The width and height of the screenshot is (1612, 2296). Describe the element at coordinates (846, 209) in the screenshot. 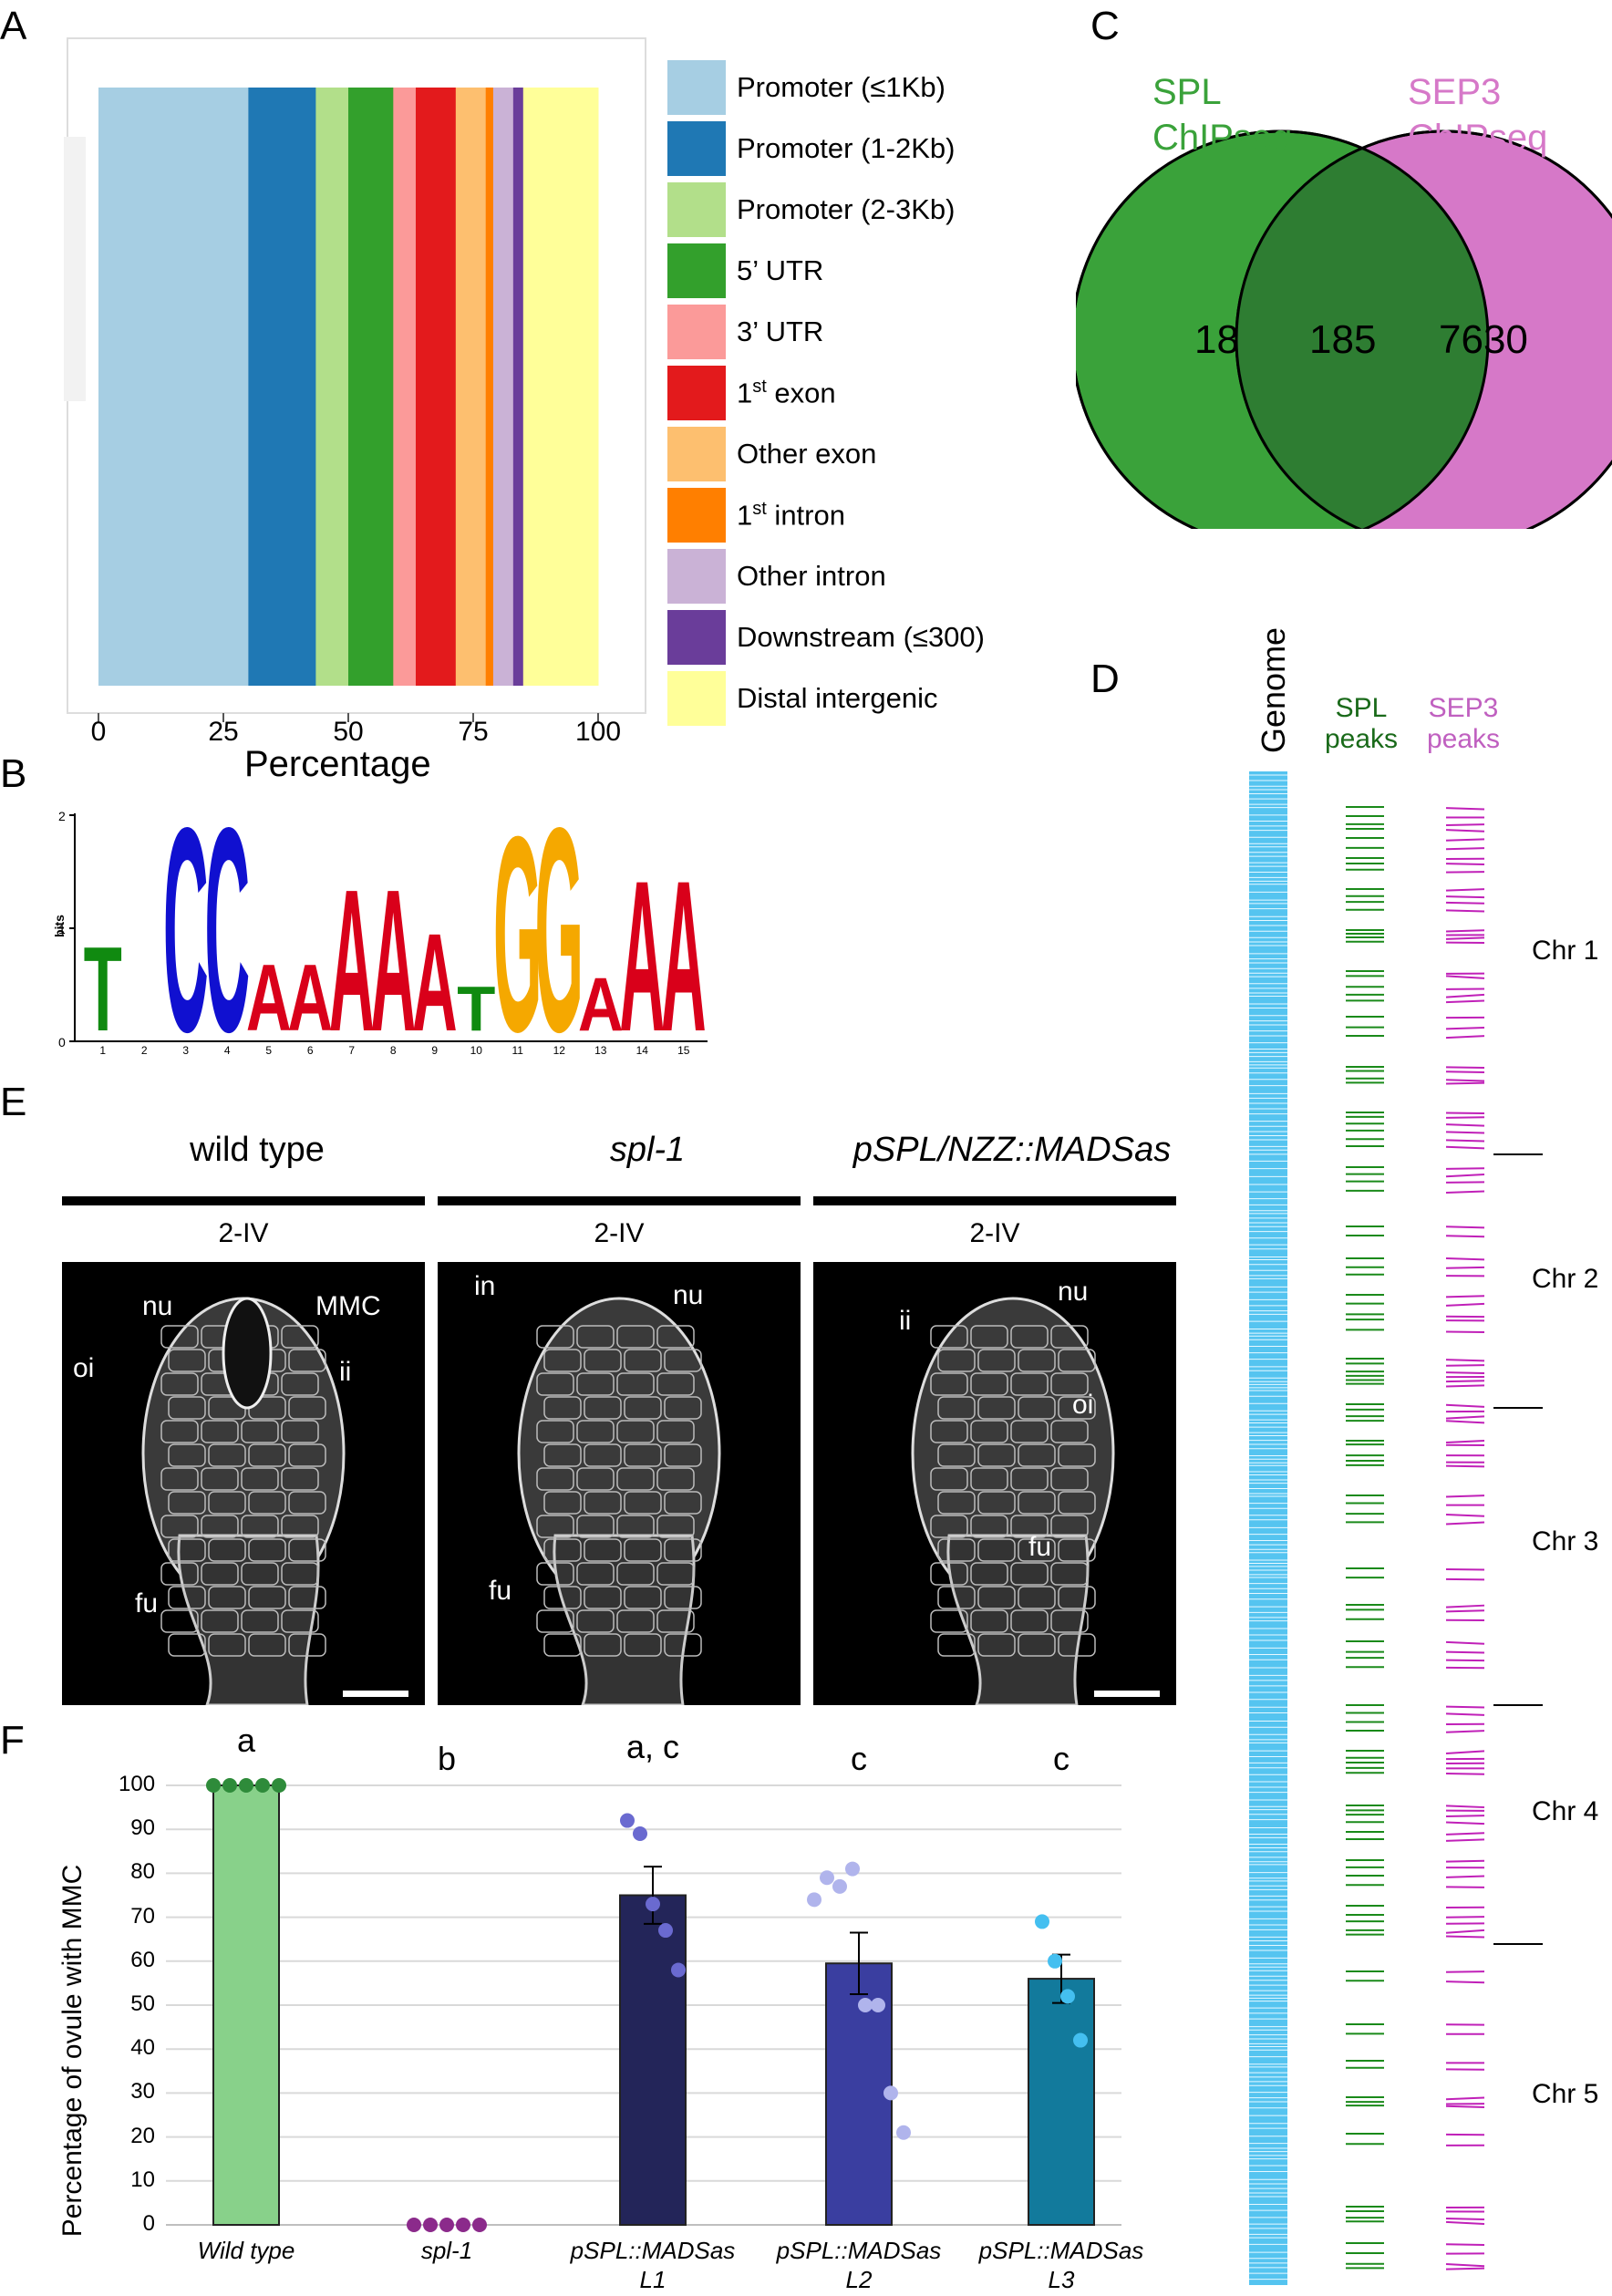

I see `legend-label: Promoter (2-3Kb)` at that location.